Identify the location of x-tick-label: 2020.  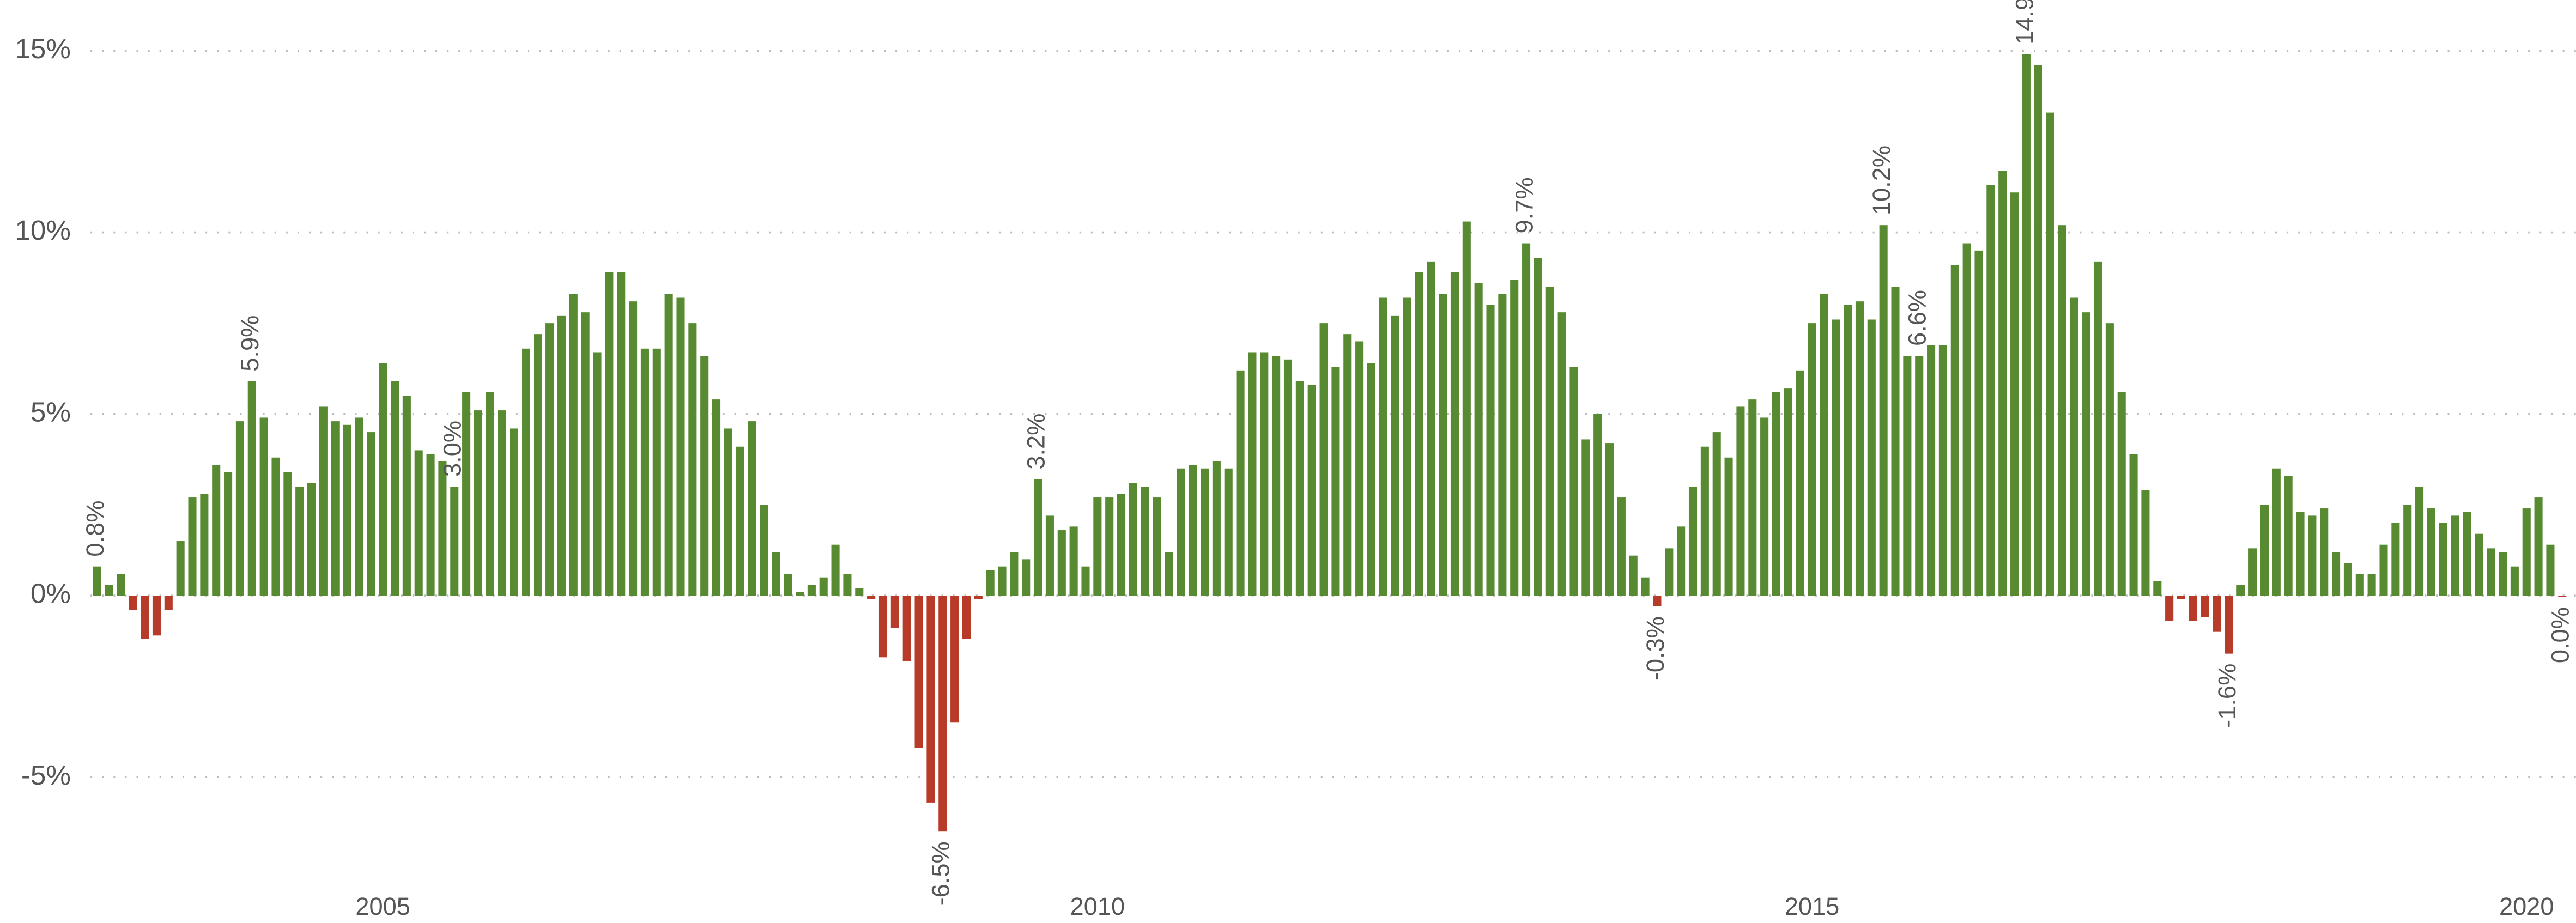
(2527, 906).